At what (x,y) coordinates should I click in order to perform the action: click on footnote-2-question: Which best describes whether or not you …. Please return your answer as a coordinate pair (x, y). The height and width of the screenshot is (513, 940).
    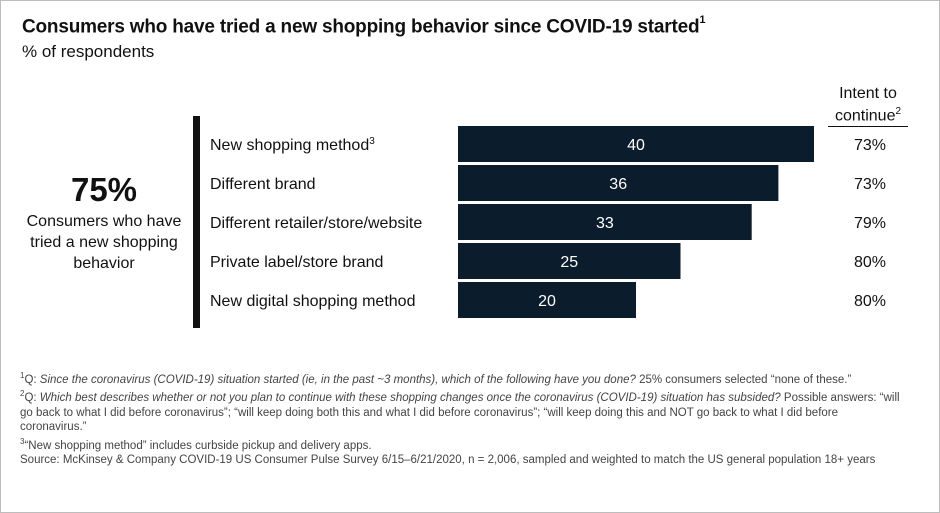
    Looking at the image, I should click on (410, 398).